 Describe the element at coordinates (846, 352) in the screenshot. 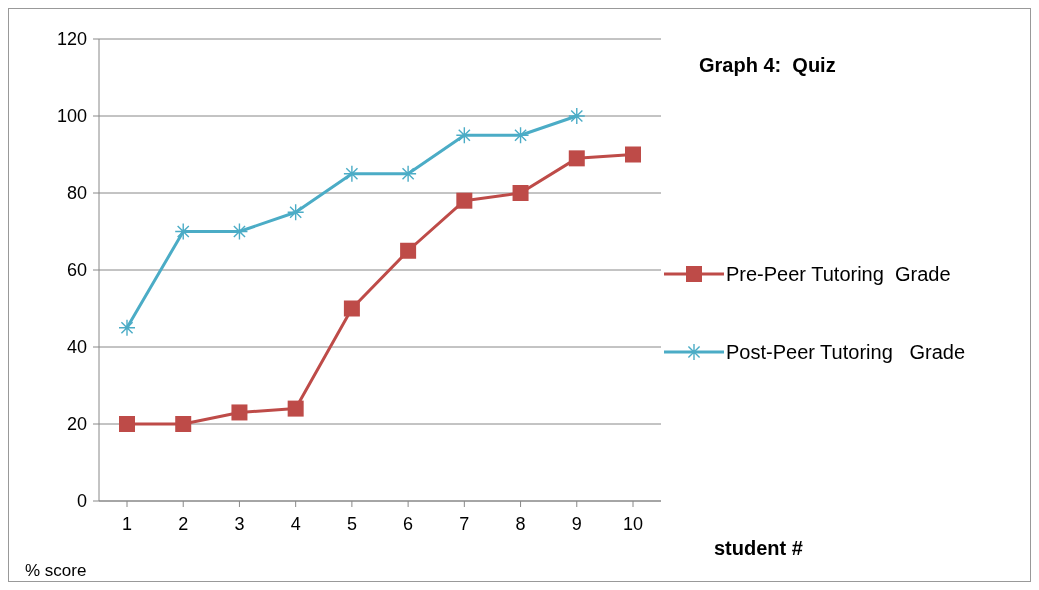

I see `legend-label: Post-Peer Tutoring Grade` at that location.